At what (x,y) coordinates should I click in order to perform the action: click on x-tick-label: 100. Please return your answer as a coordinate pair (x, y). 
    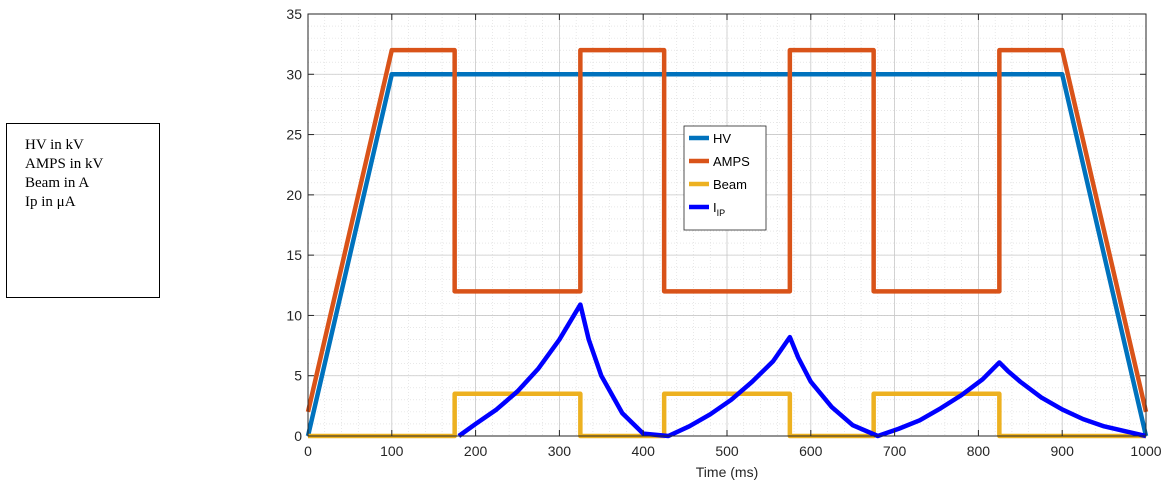
    Looking at the image, I should click on (392, 451).